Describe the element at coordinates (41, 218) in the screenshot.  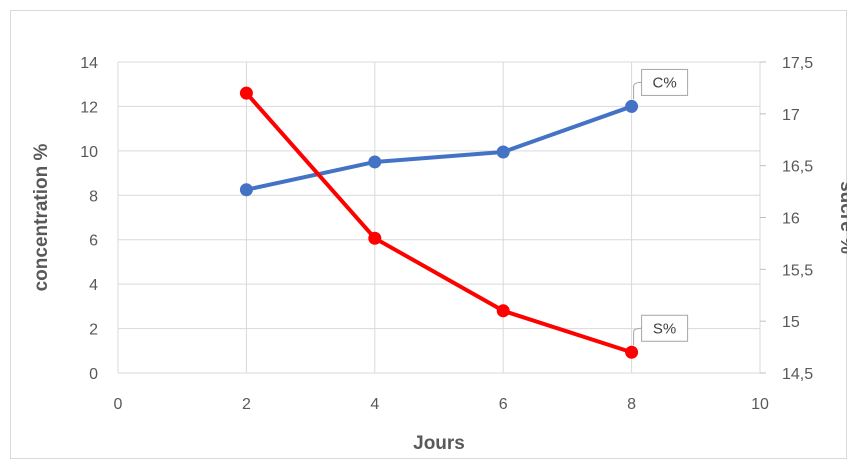
I see `y-axis-title: concentration %` at that location.